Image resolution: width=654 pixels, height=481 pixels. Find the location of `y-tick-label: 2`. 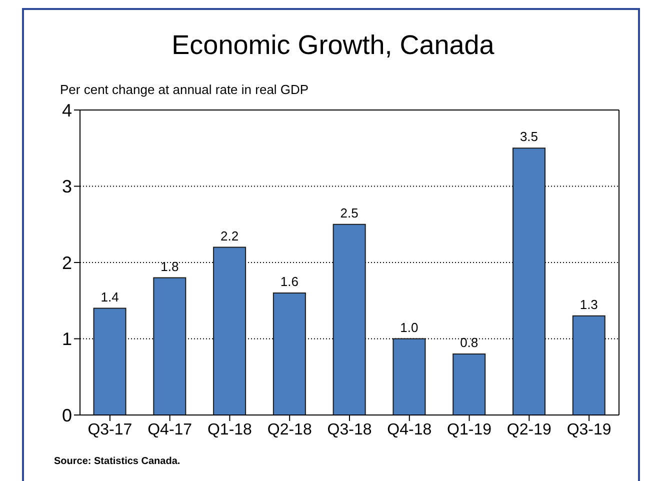

y-tick-label: 2 is located at coordinates (67, 262).